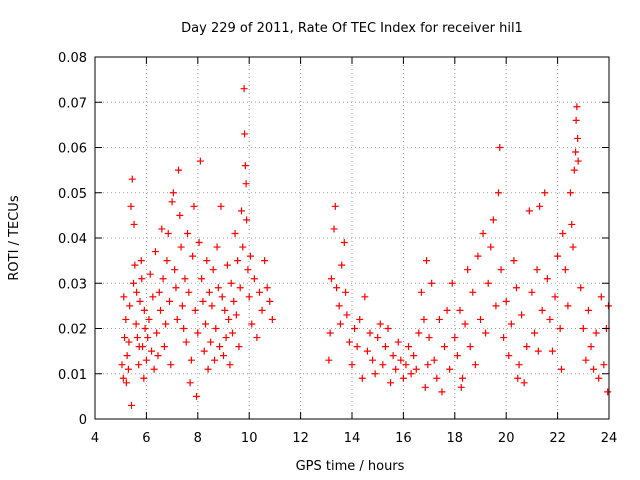  Describe the element at coordinates (455, 438) in the screenshot. I see `x-tick-label: 18` at that location.